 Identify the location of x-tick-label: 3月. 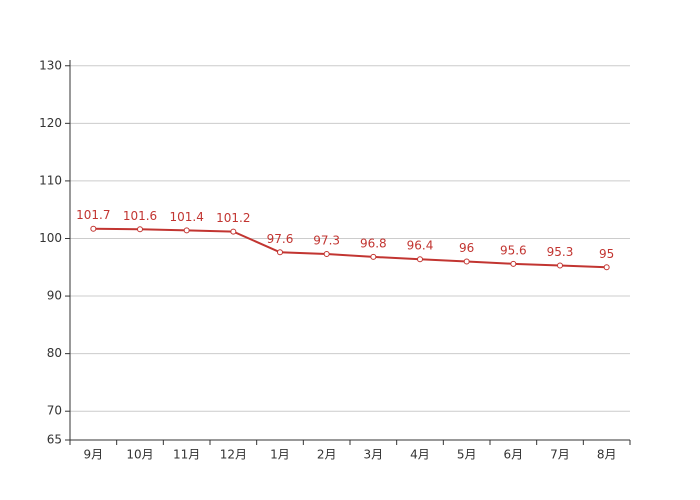
(374, 455).